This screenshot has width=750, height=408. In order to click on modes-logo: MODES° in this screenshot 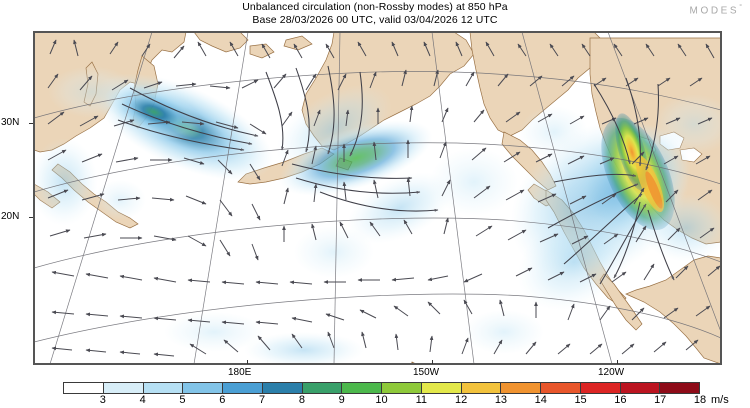, I will do `click(716, 10)`.